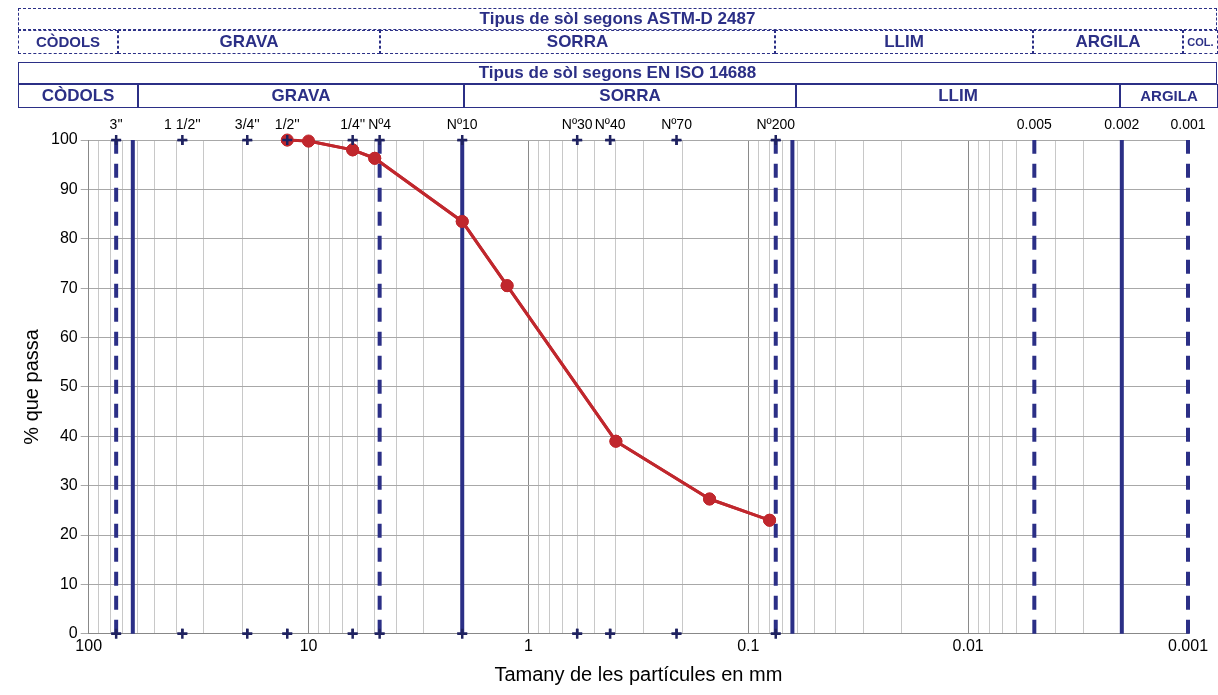  Describe the element at coordinates (1200, 42) in the screenshot. I see `text: COL.` at that location.